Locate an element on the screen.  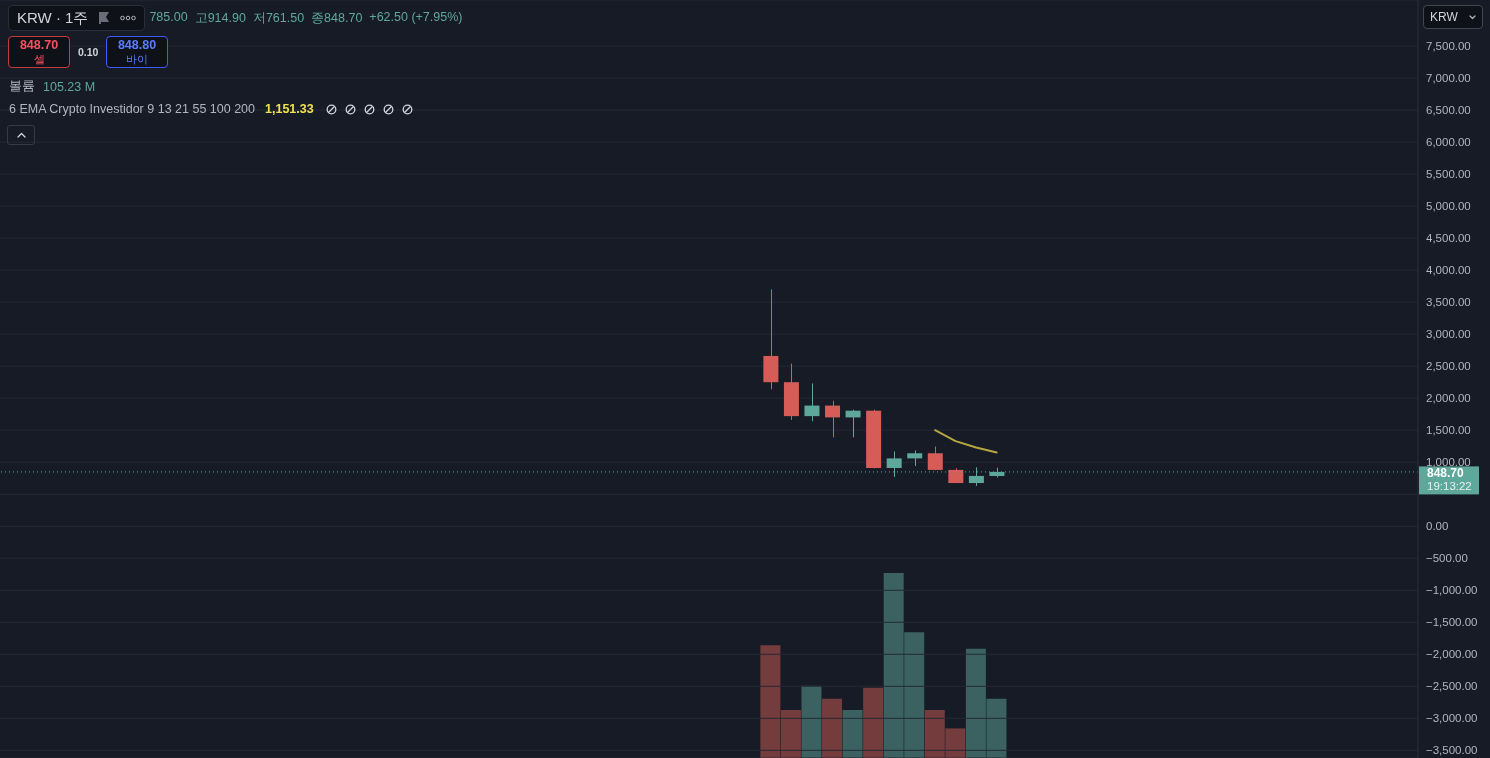
y-tick-label: 3,000.00 is located at coordinates (1448, 334).